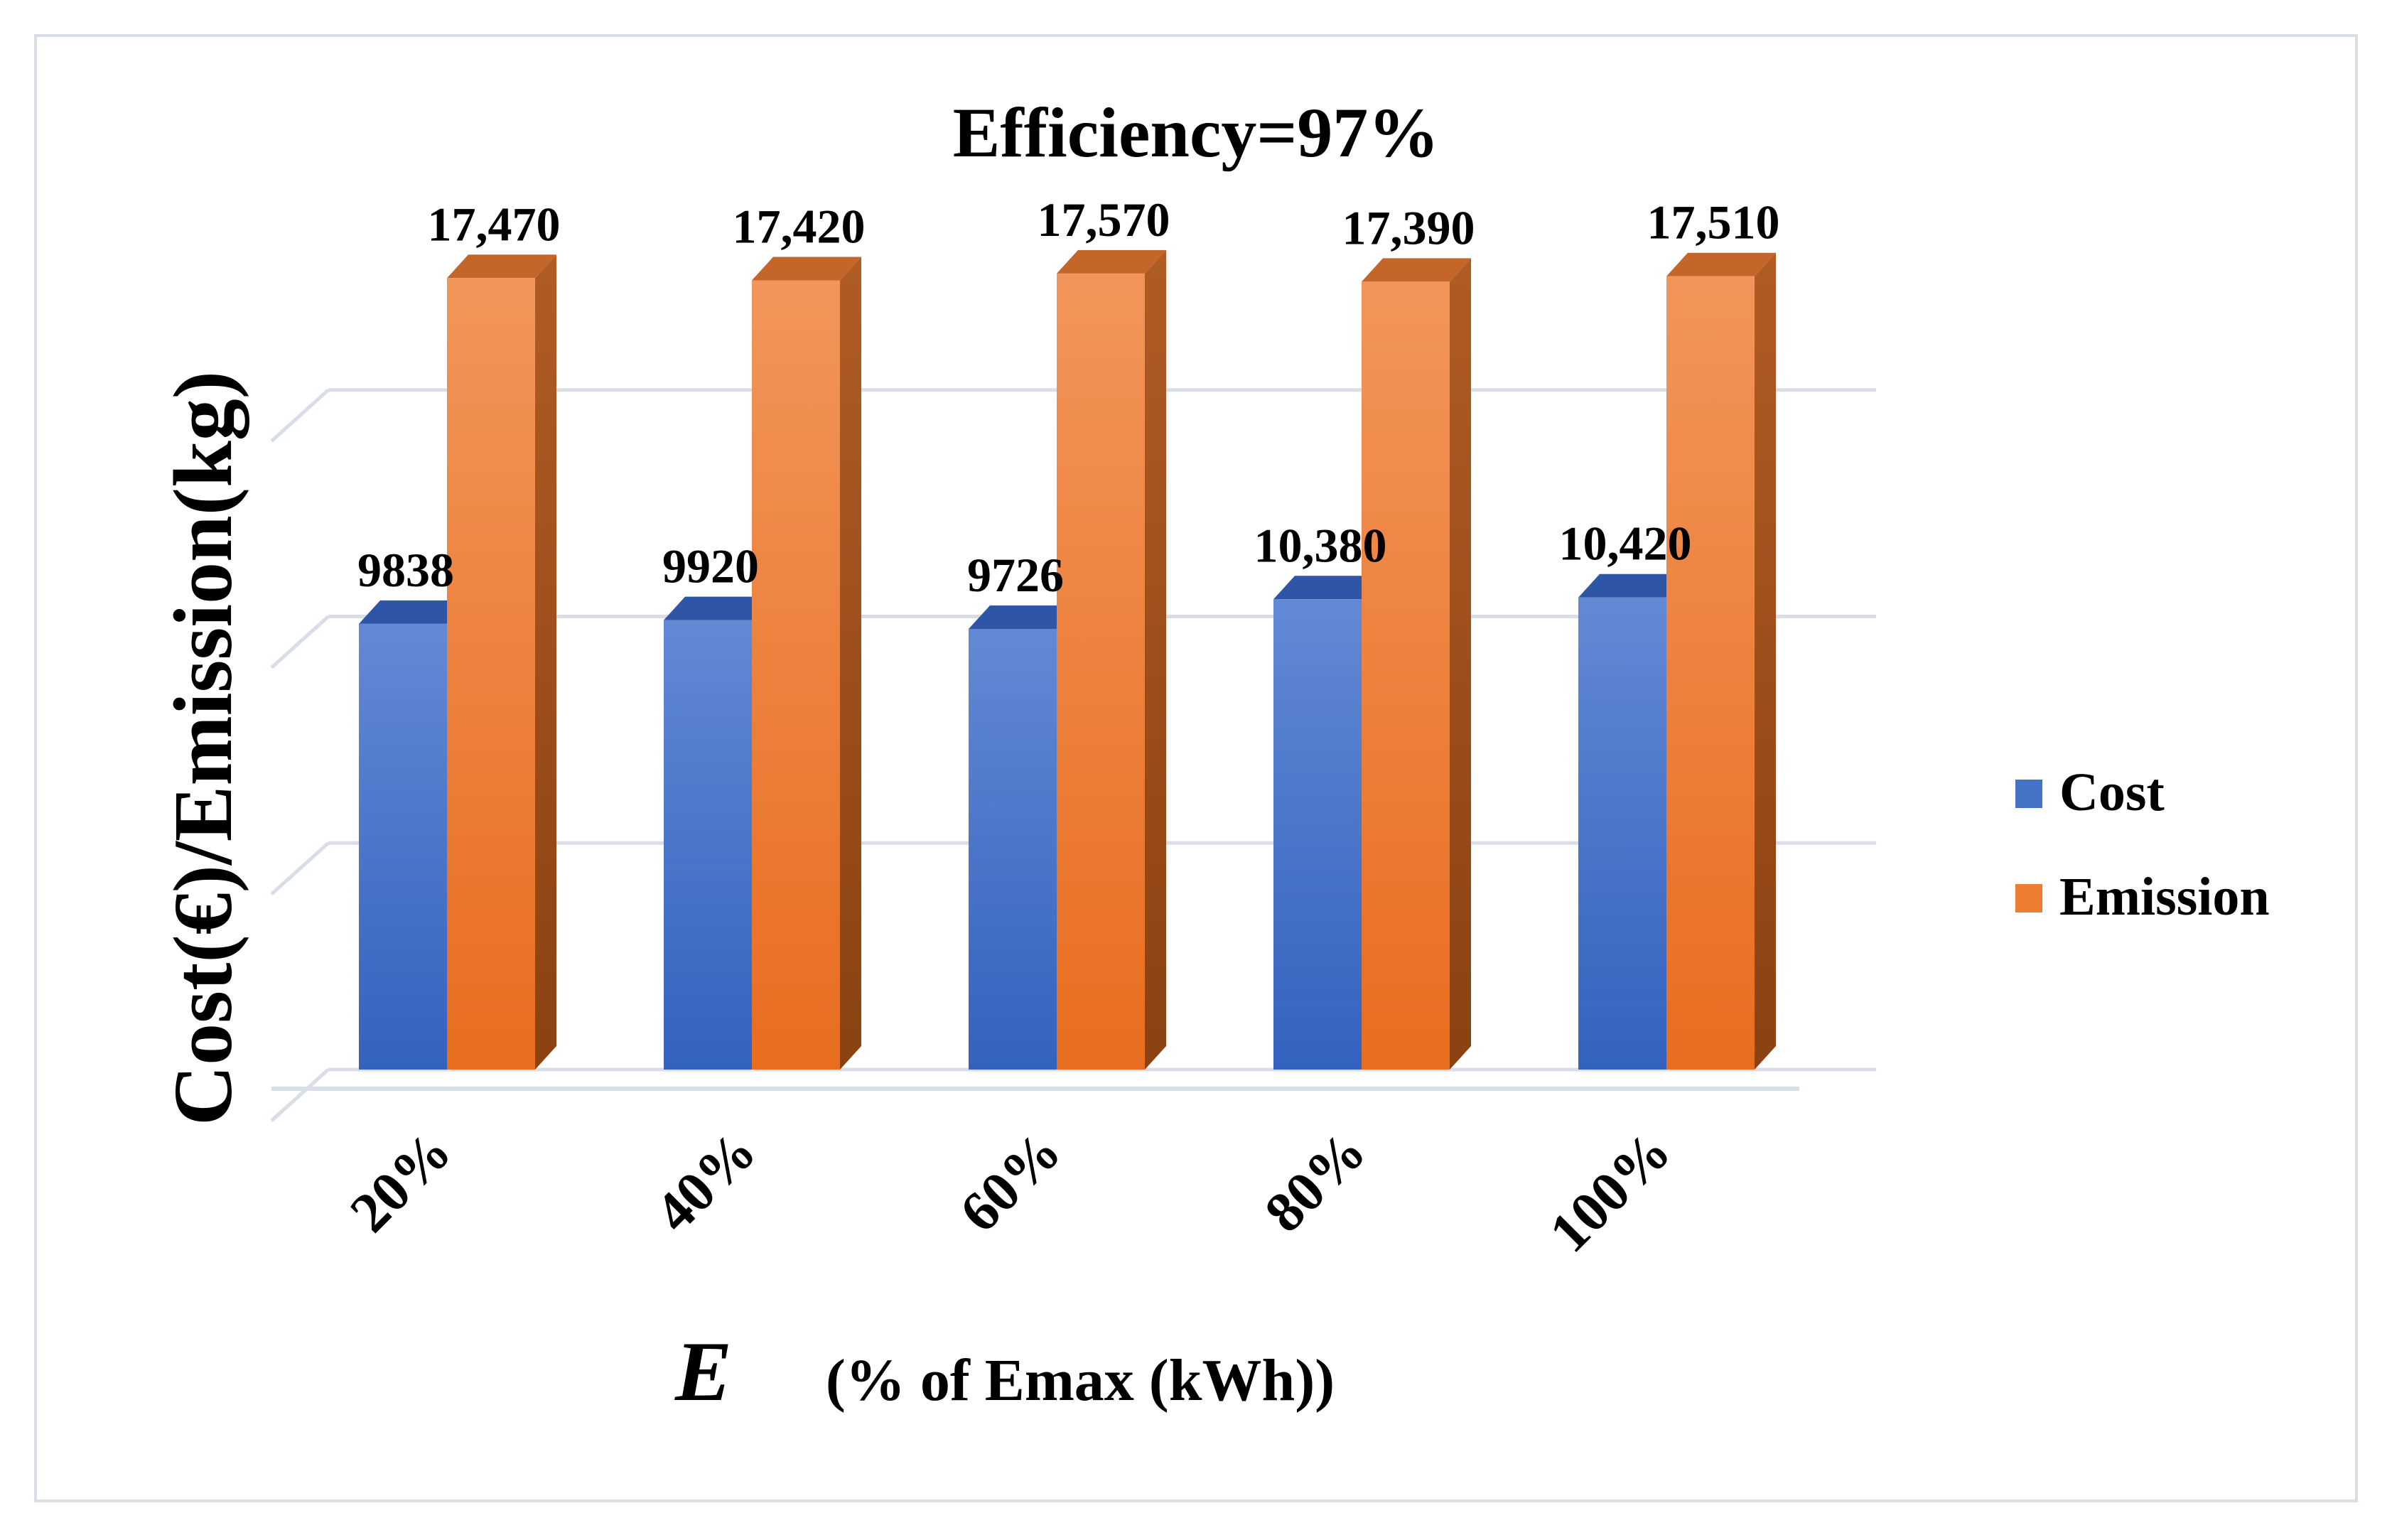 This screenshot has height=1540, width=2392. What do you see at coordinates (2164, 897) in the screenshot?
I see `legend-label-emission: Emission` at bounding box center [2164, 897].